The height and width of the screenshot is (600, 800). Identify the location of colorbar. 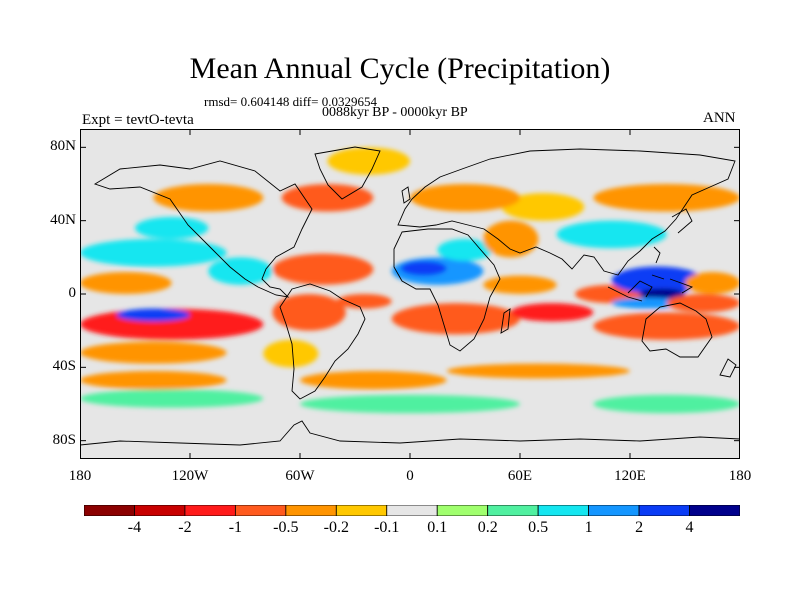
(412, 510).